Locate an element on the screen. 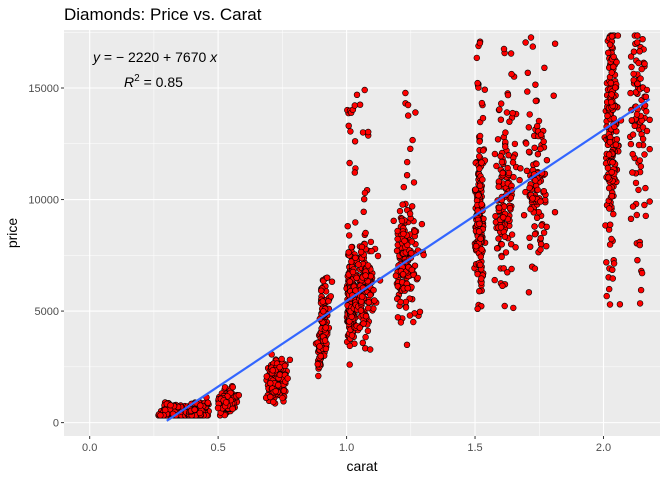 This screenshot has height=480, width=672. y-axis-ticks: 0 5000 10000 15000 is located at coordinates (46, 256).